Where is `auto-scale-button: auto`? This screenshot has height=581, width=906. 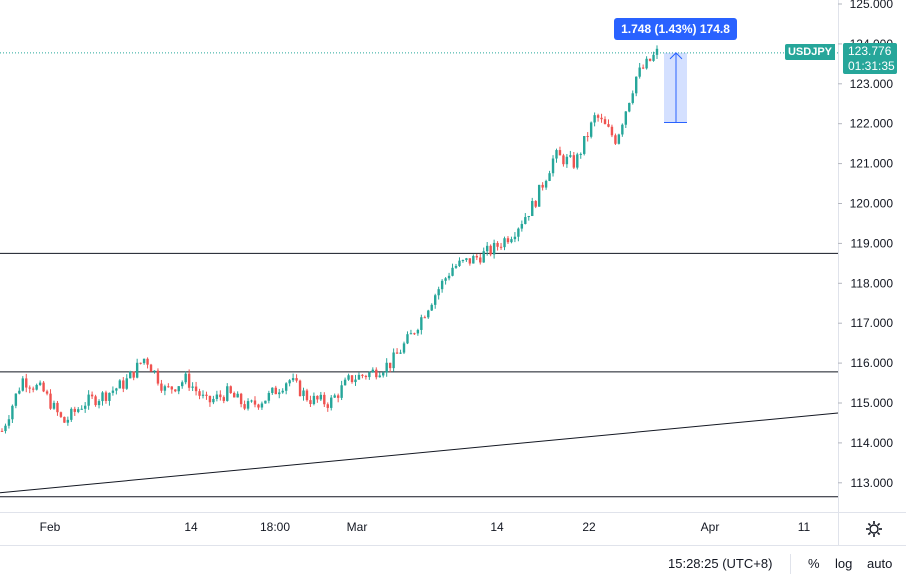 auto-scale-button: auto is located at coordinates (880, 563).